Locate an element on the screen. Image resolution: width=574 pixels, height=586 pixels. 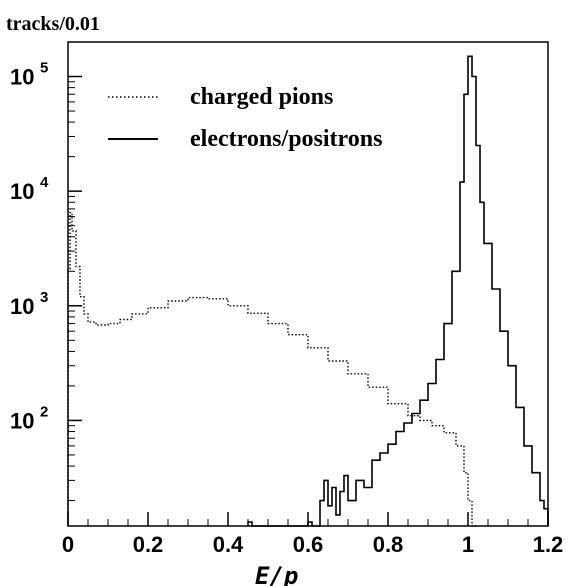
y-tick-label-exponent: 3 is located at coordinates (44, 297).